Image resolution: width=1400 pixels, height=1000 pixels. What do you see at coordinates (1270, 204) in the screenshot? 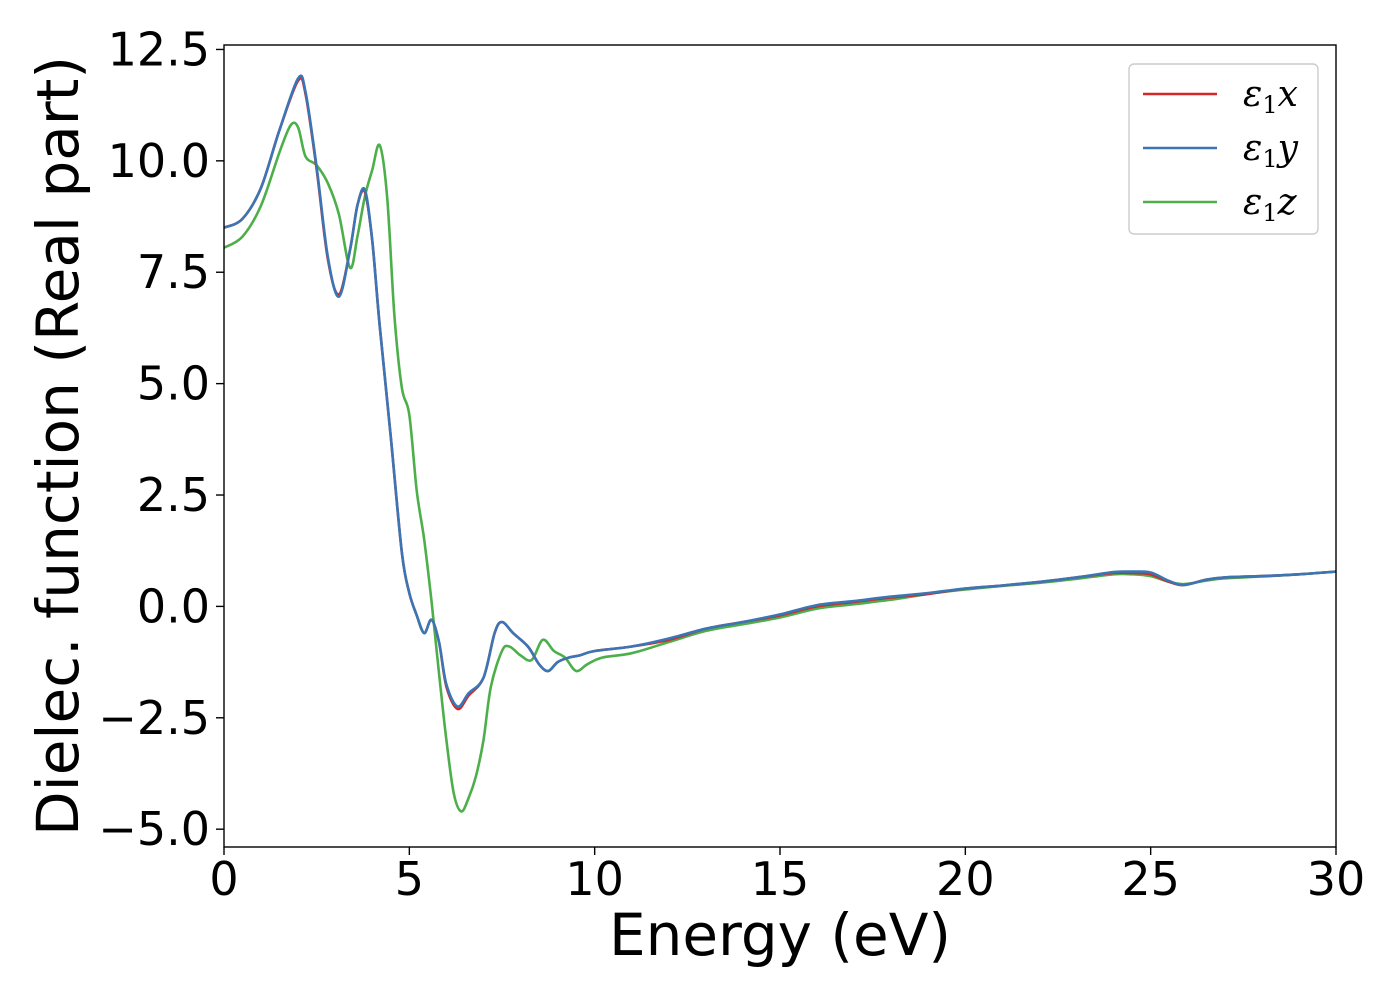
I see `legend-entry-label: ε1z` at bounding box center [1270, 204].